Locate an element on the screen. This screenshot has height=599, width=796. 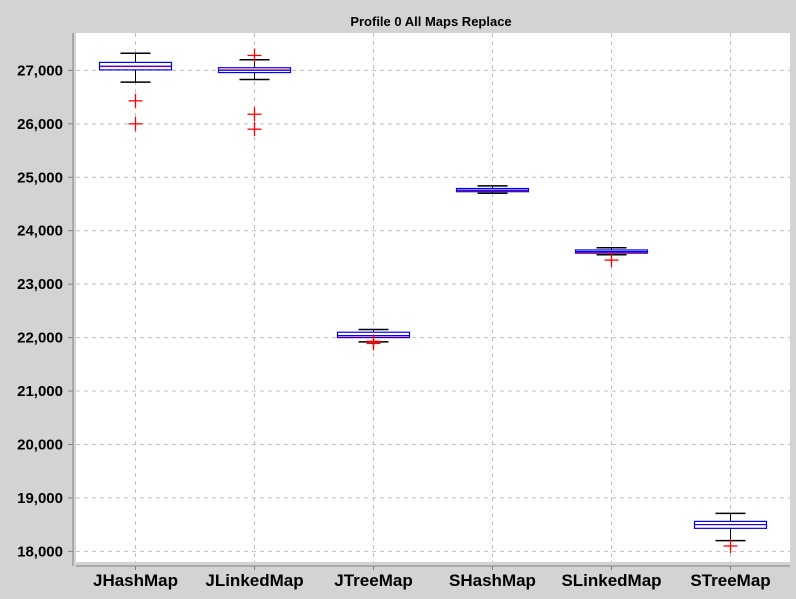
y-tick-label: 26,000 is located at coordinates (40, 124).